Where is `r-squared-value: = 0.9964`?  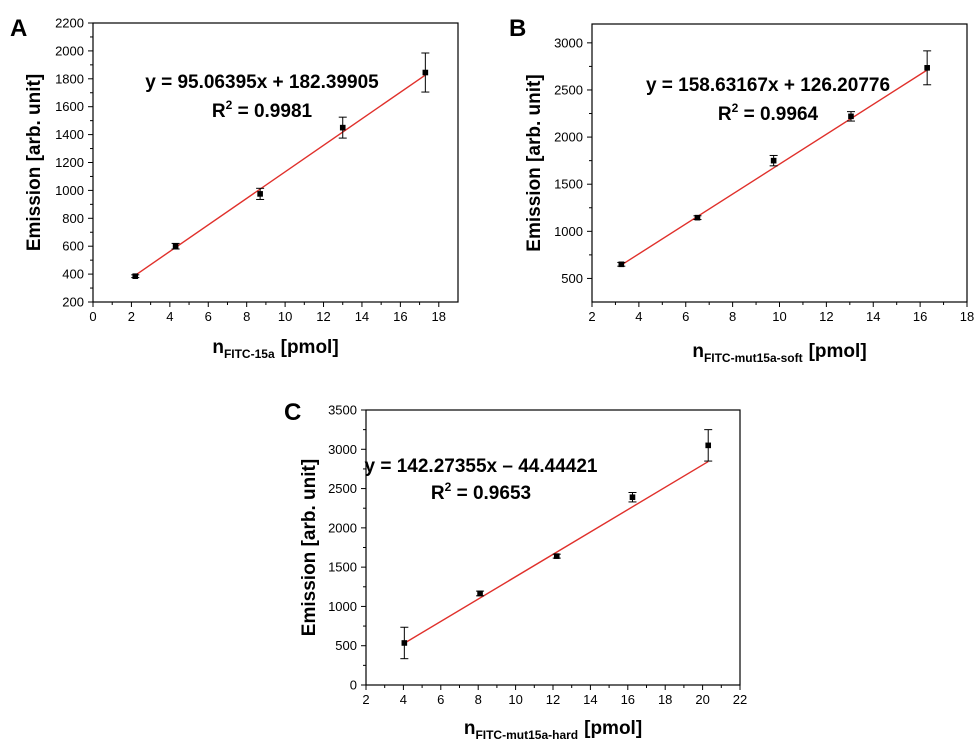 r-squared-value: = 0.9964 is located at coordinates (778, 114).